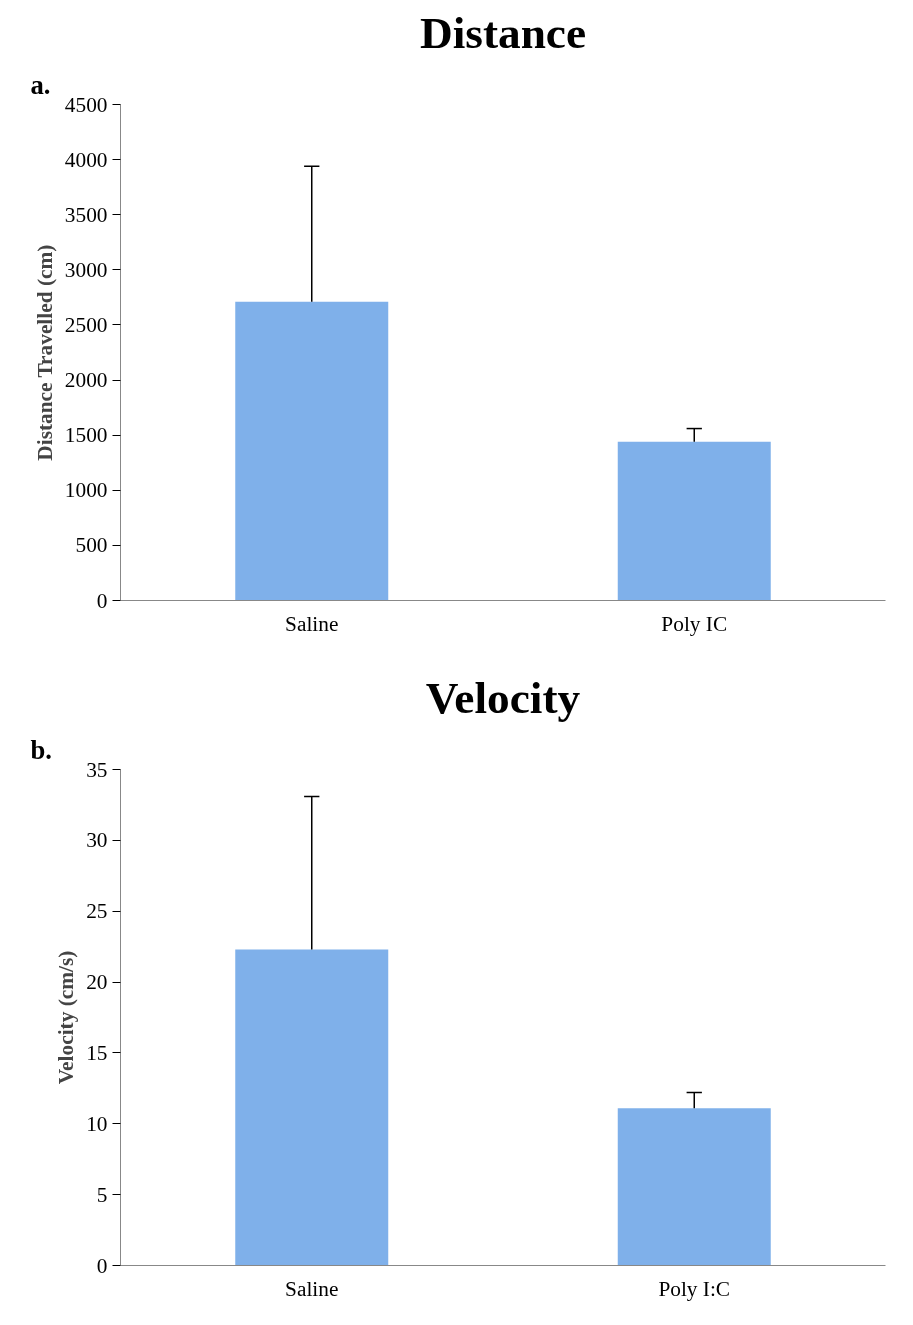 This screenshot has width=913, height=1325. Describe the element at coordinates (86, 214) in the screenshot. I see `y-tick-label: 3500` at that location.